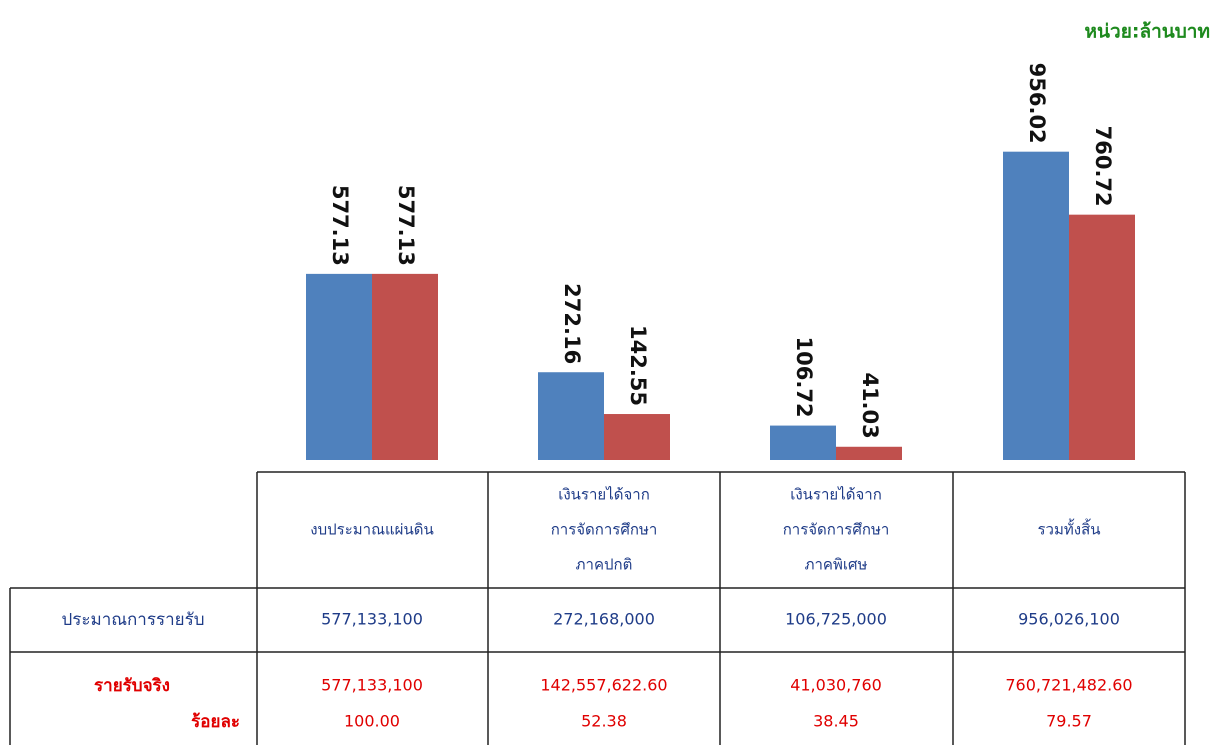 The image size is (1216, 745). I want to click on category-label: รวมทั้งสิ้น, so click(1069, 529).